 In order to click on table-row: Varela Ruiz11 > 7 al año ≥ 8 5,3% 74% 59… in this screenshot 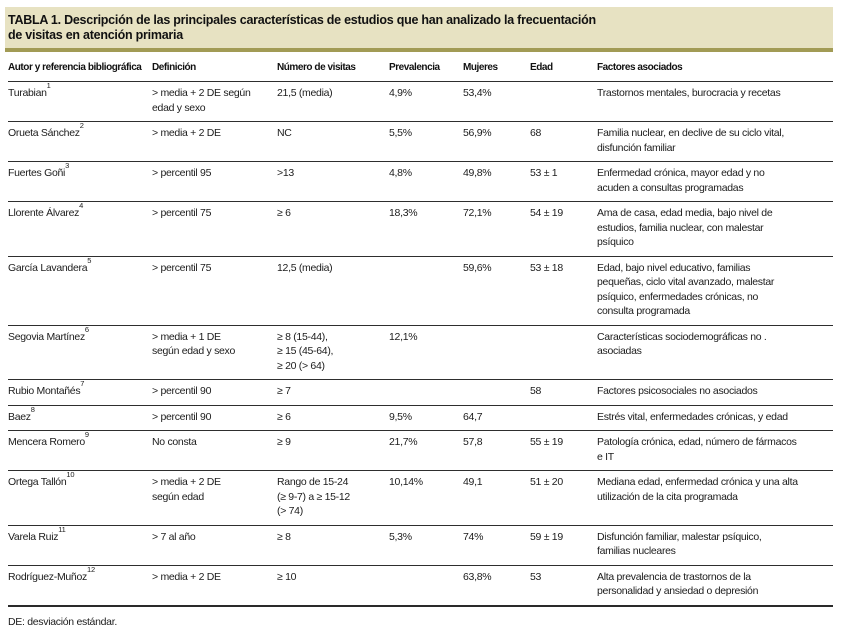, I will do `click(420, 545)`.